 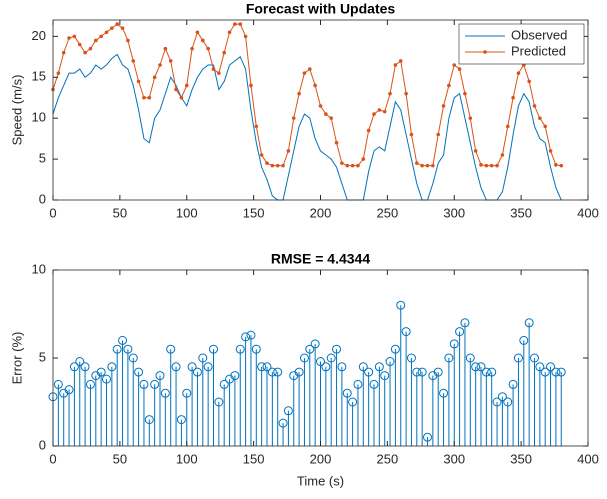 What do you see at coordinates (16, 358) in the screenshot?
I see `y-axis-label: Error (%)` at bounding box center [16, 358].